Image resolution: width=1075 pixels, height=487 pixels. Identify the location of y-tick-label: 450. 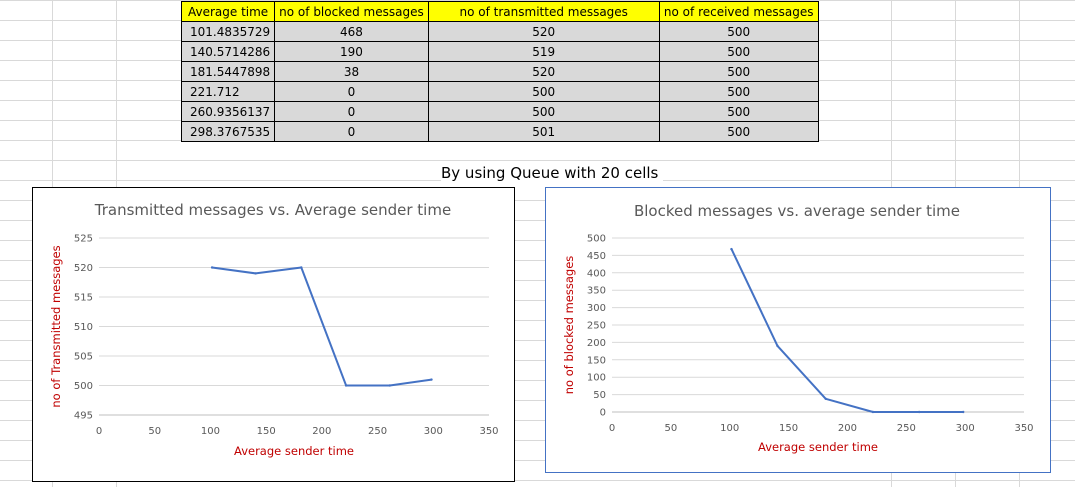
(596, 256).